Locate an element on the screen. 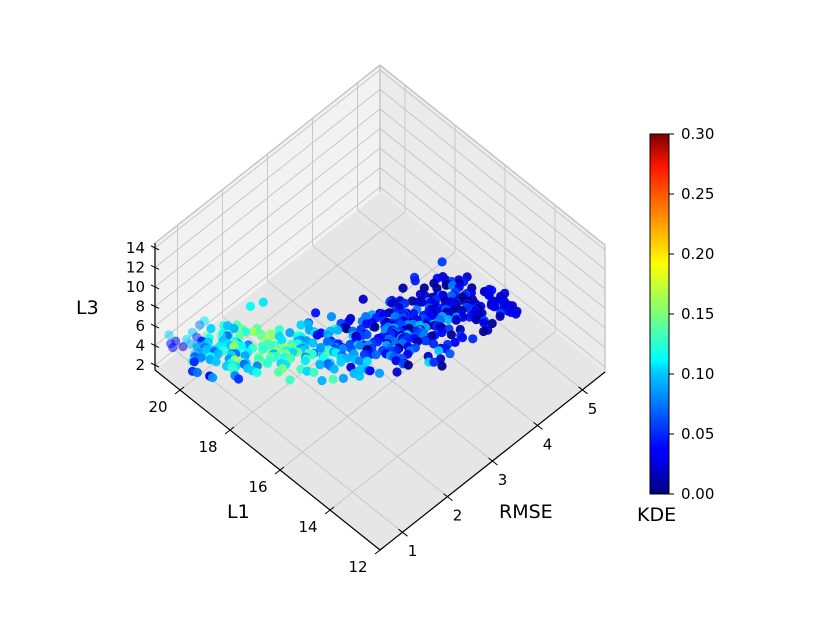  y-axis-line is located at coordinates (267, 460).